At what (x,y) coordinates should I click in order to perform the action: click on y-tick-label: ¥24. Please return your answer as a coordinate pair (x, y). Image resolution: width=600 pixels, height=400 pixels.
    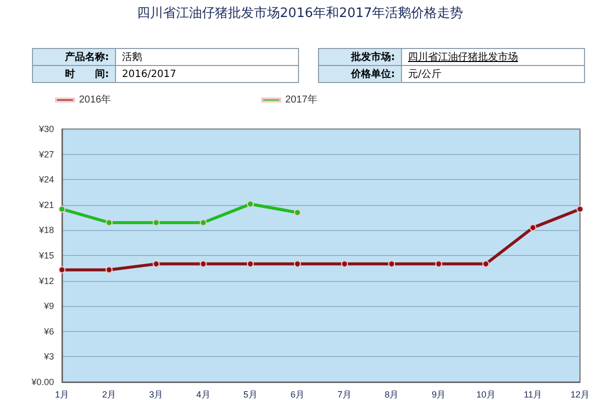
    Looking at the image, I should click on (46, 179).